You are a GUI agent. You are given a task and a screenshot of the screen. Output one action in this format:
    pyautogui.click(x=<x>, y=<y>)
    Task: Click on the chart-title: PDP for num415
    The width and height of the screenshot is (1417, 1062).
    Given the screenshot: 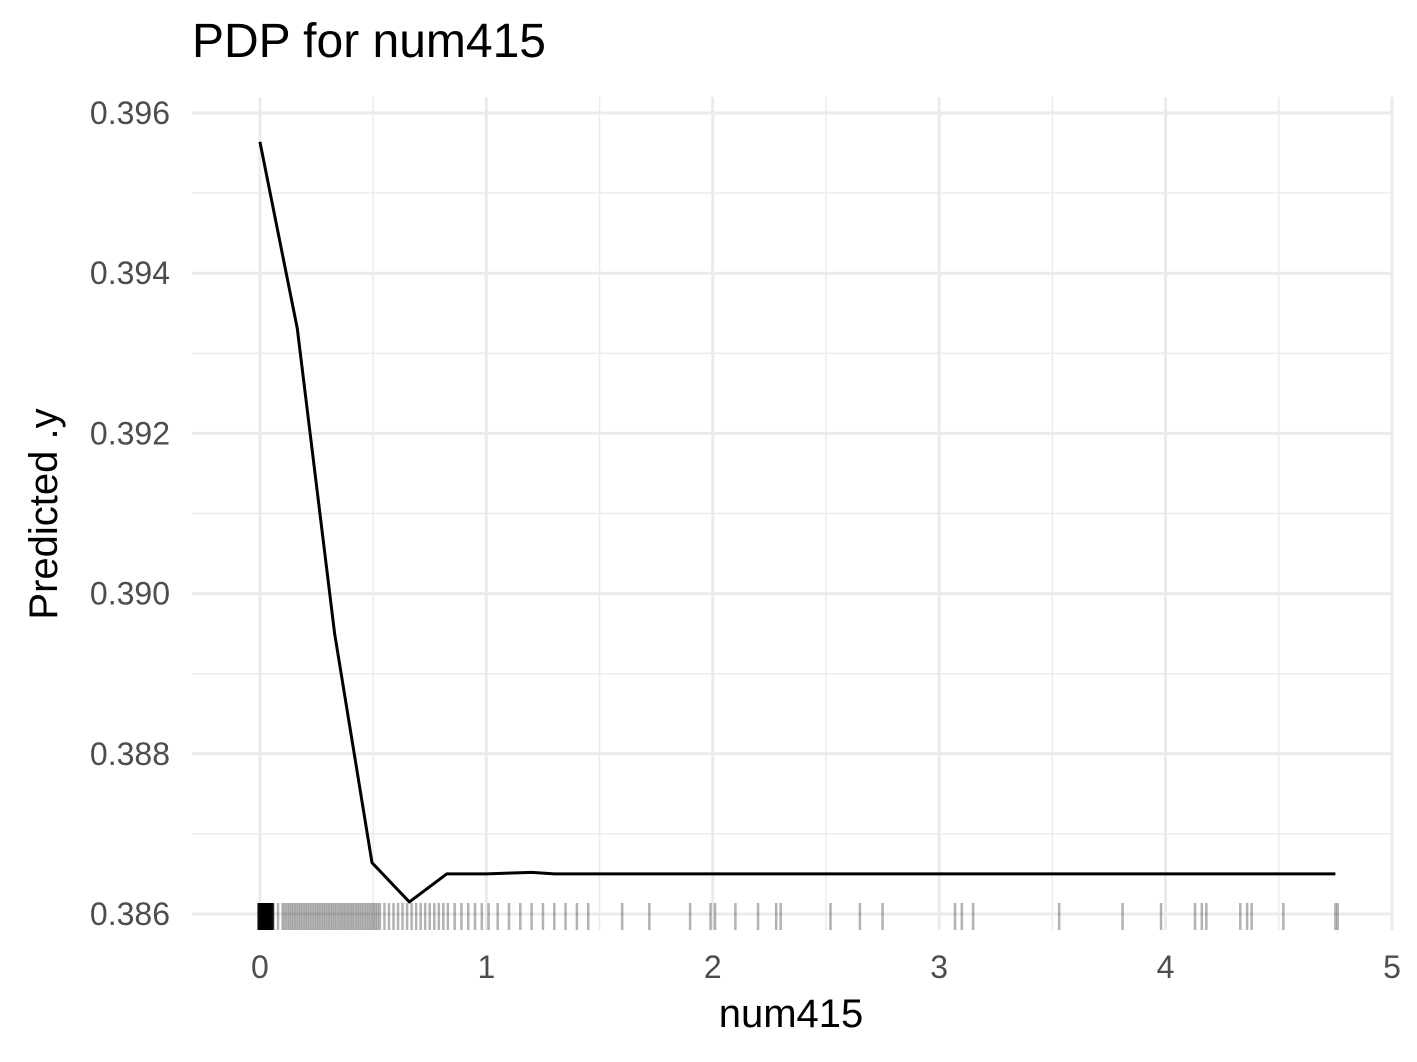 What is the action you would take?
    pyautogui.click(x=369, y=41)
    